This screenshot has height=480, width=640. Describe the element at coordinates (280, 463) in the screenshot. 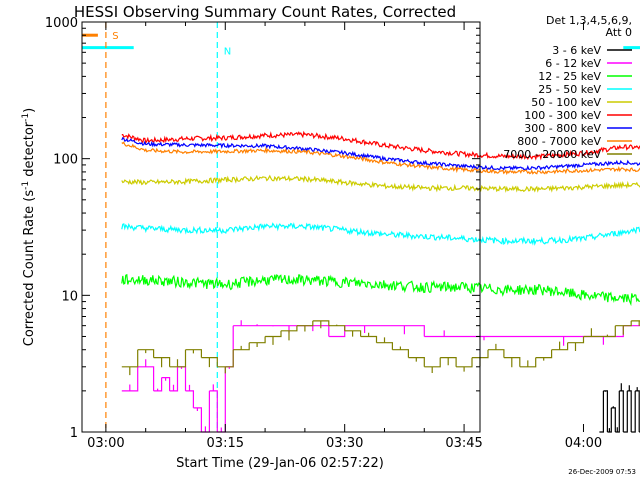

I see `x-axis-label: Start Time (29-Jan-06 02:57:22)` at that location.